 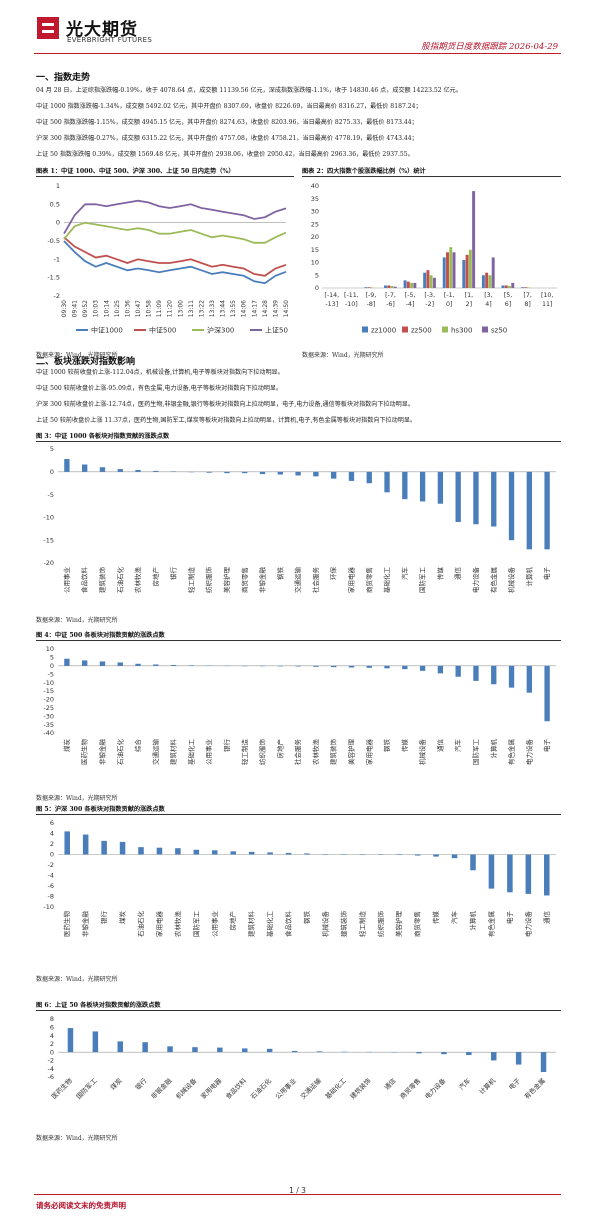 I want to click on fig6-ytick-label: 6, so click(x=52, y=1027).